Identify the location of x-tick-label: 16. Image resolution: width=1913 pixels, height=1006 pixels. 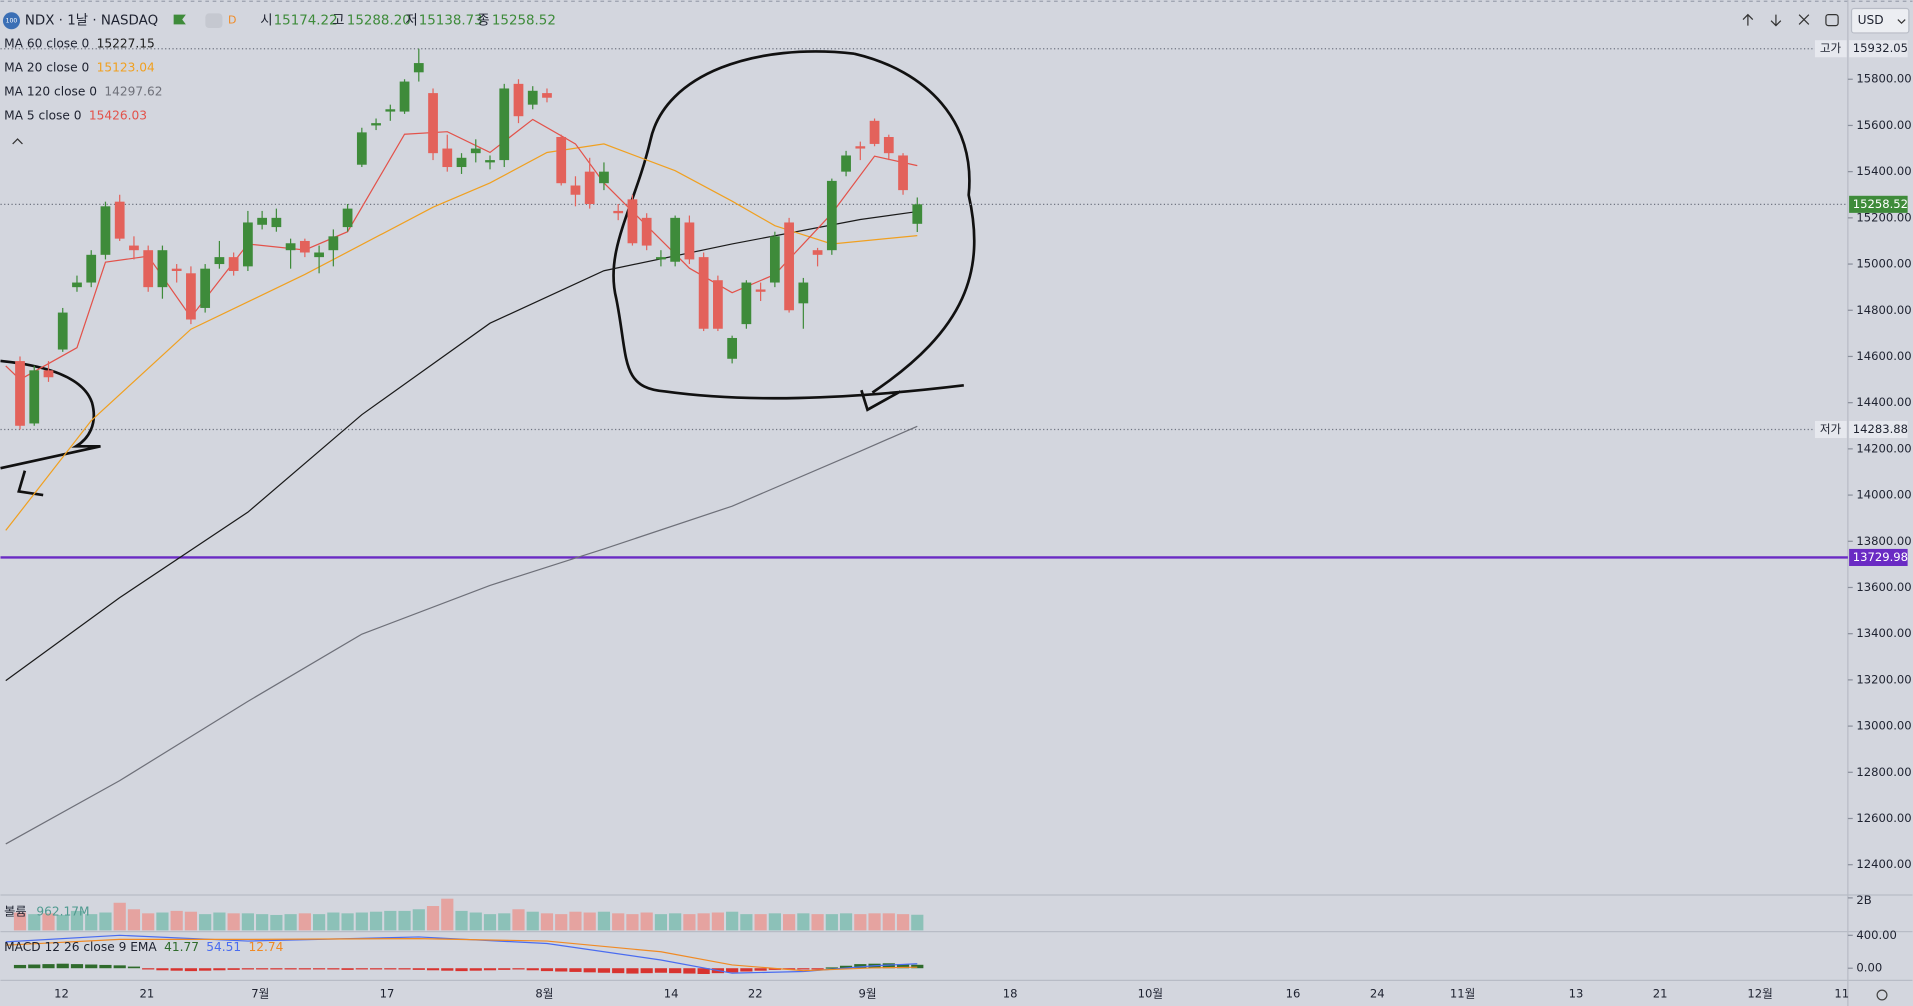
(1293, 993).